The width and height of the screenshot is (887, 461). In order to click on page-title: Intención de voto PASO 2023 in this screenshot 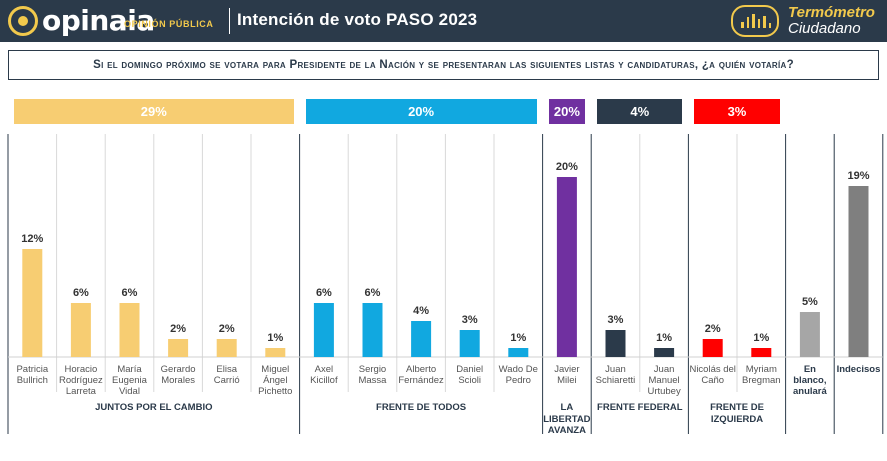, I will do `click(357, 19)`.